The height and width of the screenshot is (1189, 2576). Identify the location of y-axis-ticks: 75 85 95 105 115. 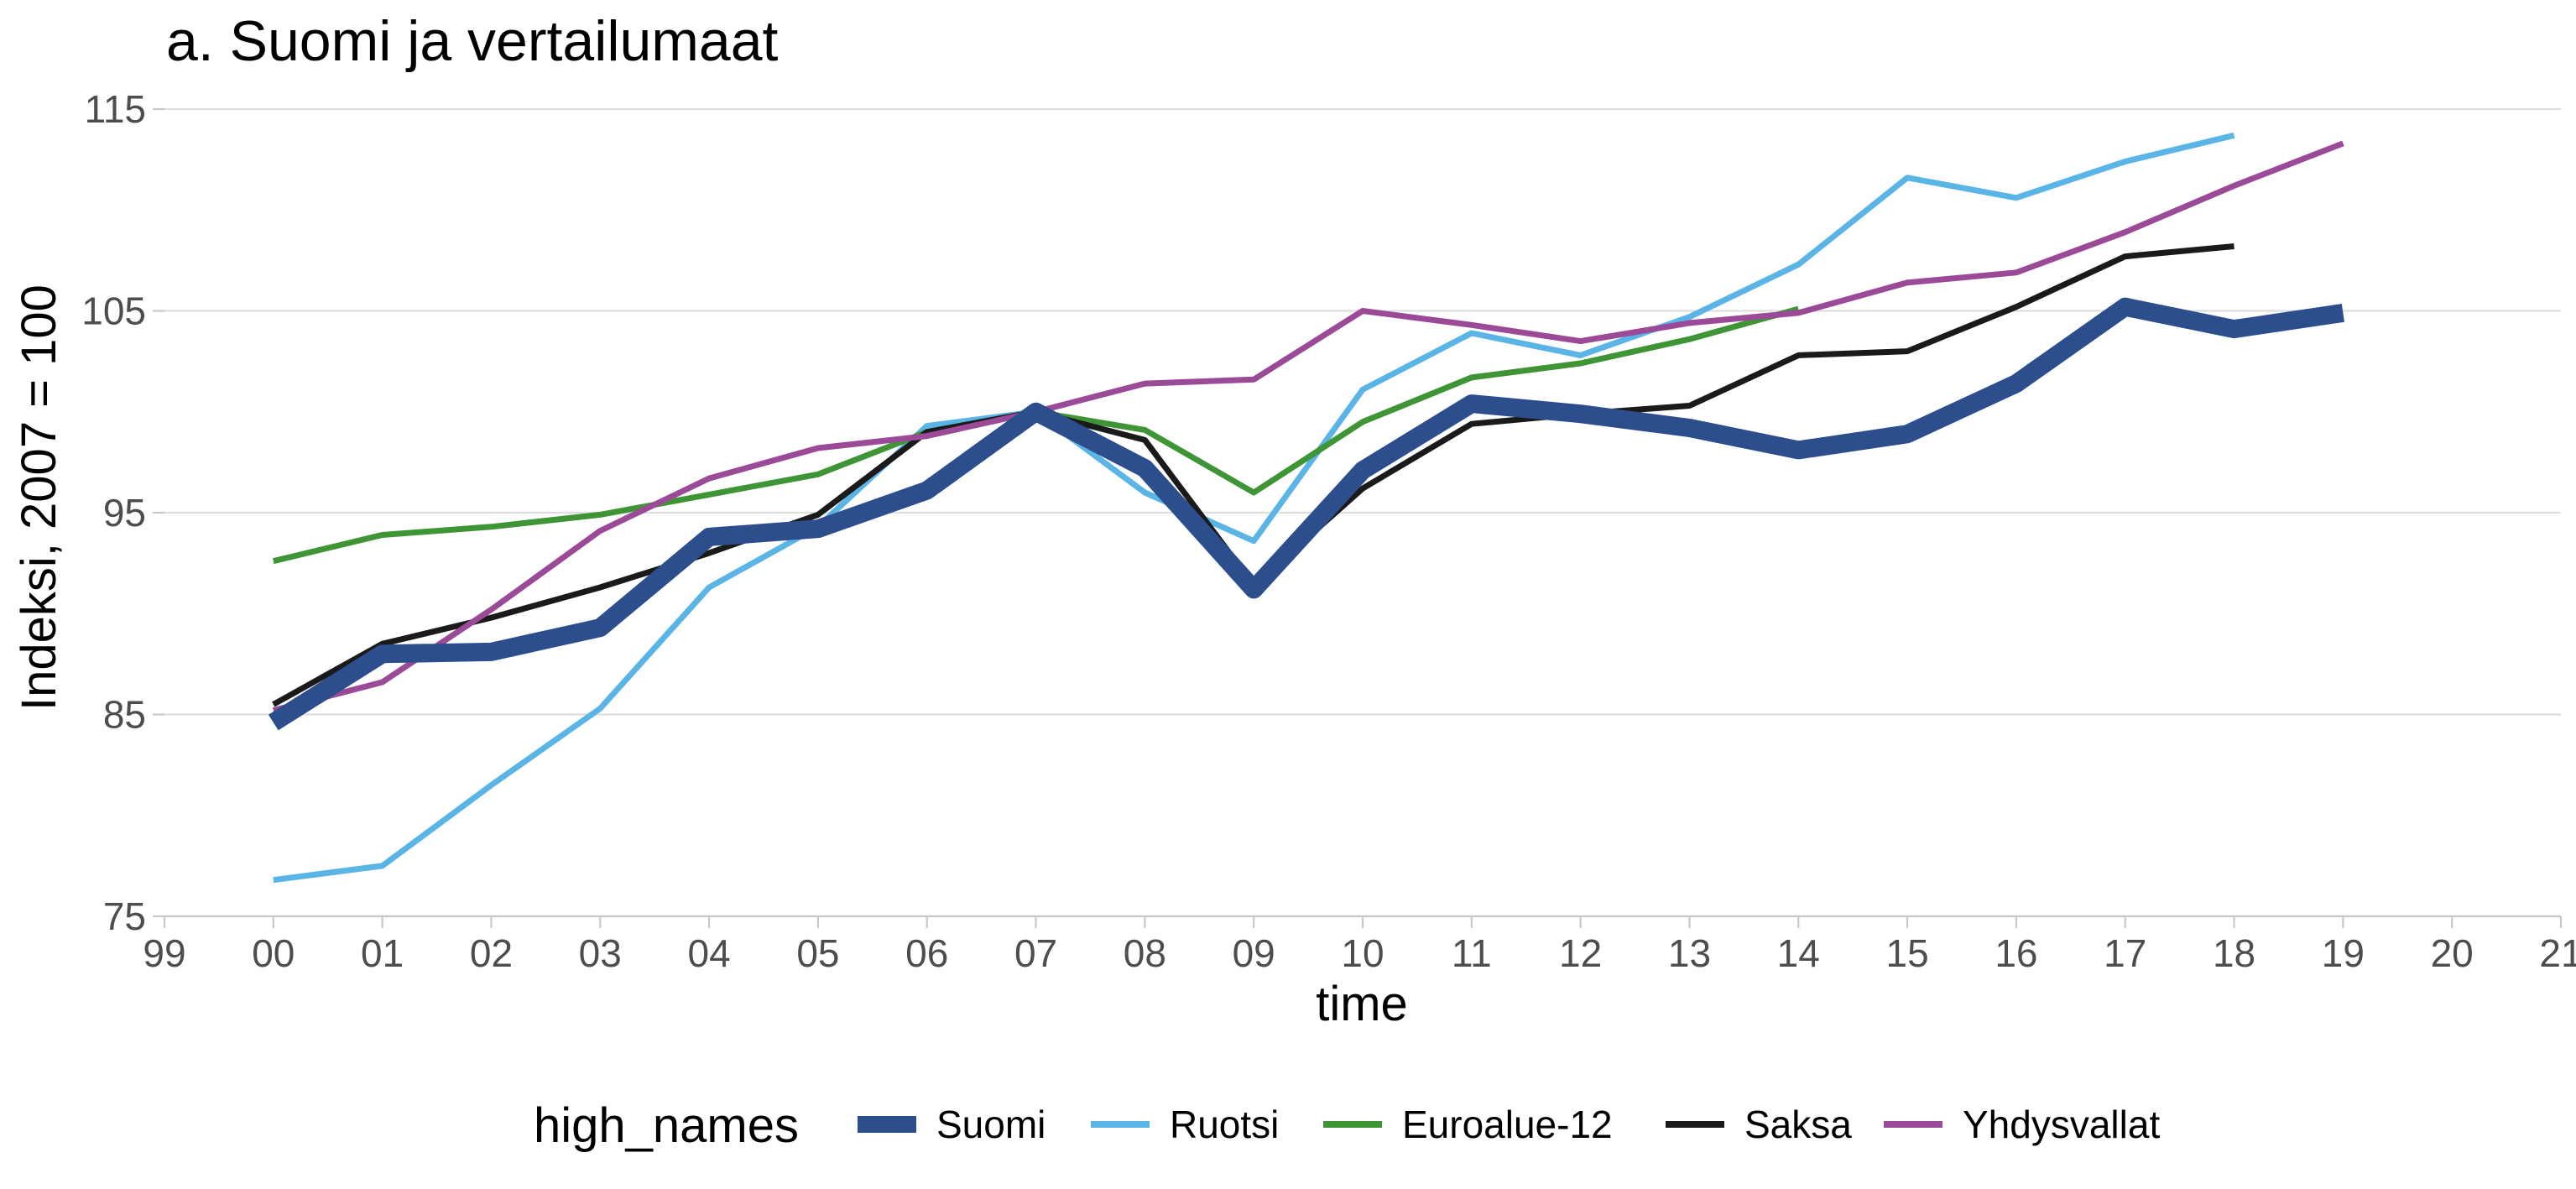
(122, 512).